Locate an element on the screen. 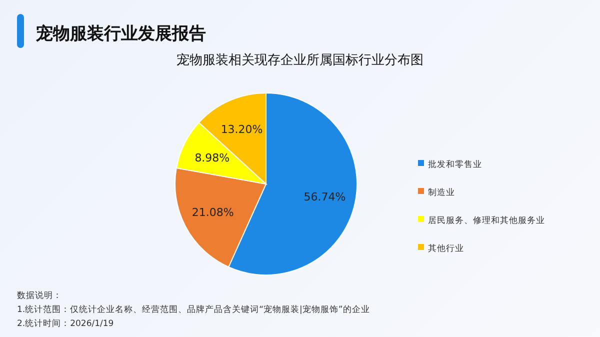 This screenshot has height=337, width=600. legend-label: 其他行业 is located at coordinates (446, 248).